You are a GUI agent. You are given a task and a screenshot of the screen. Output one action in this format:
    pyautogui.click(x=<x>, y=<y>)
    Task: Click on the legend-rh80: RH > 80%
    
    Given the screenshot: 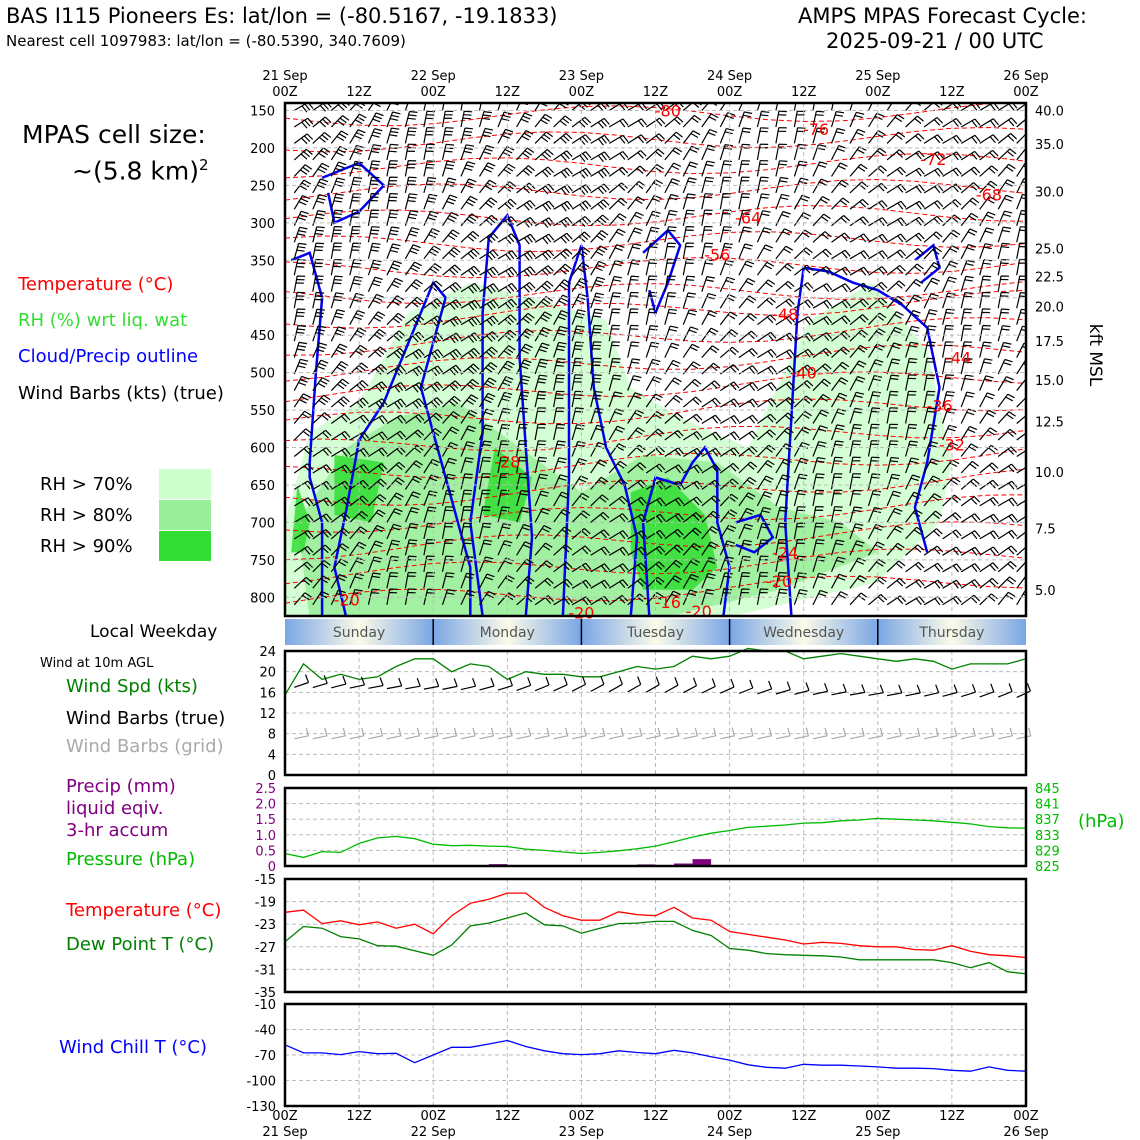 What is the action you would take?
    pyautogui.click(x=86, y=515)
    